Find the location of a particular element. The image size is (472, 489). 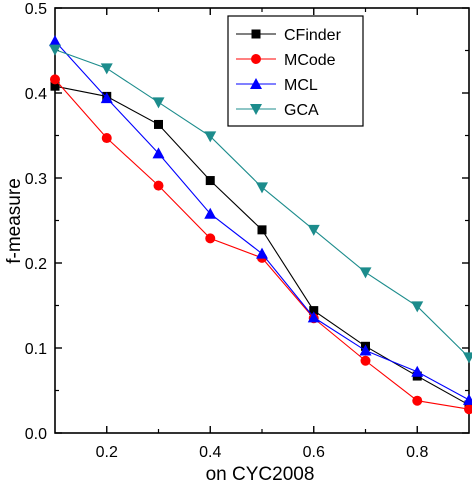

legend-marker-mcode is located at coordinates (256, 59).